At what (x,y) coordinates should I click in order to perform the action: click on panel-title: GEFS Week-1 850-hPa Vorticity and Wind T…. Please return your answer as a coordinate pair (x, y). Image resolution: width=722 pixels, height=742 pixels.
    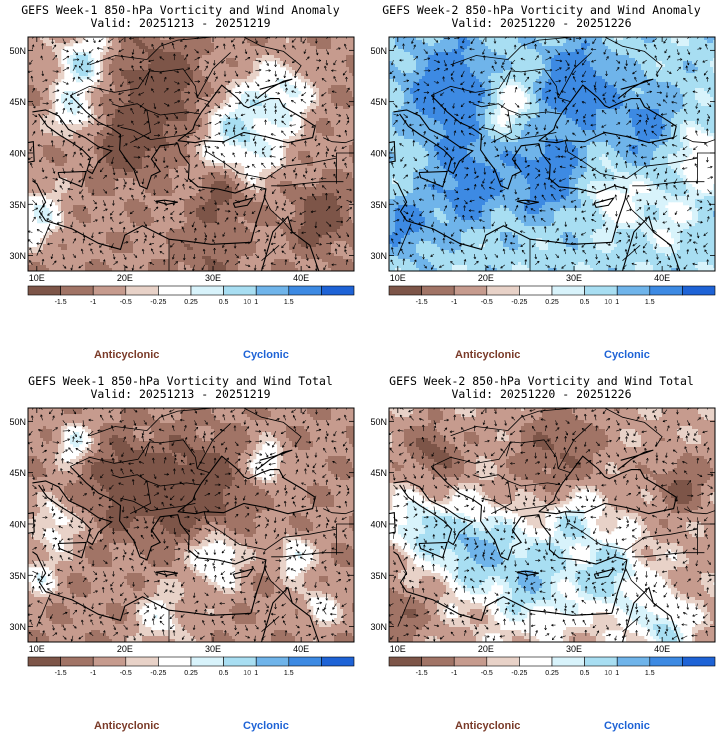
    Looking at the image, I should click on (180, 381).